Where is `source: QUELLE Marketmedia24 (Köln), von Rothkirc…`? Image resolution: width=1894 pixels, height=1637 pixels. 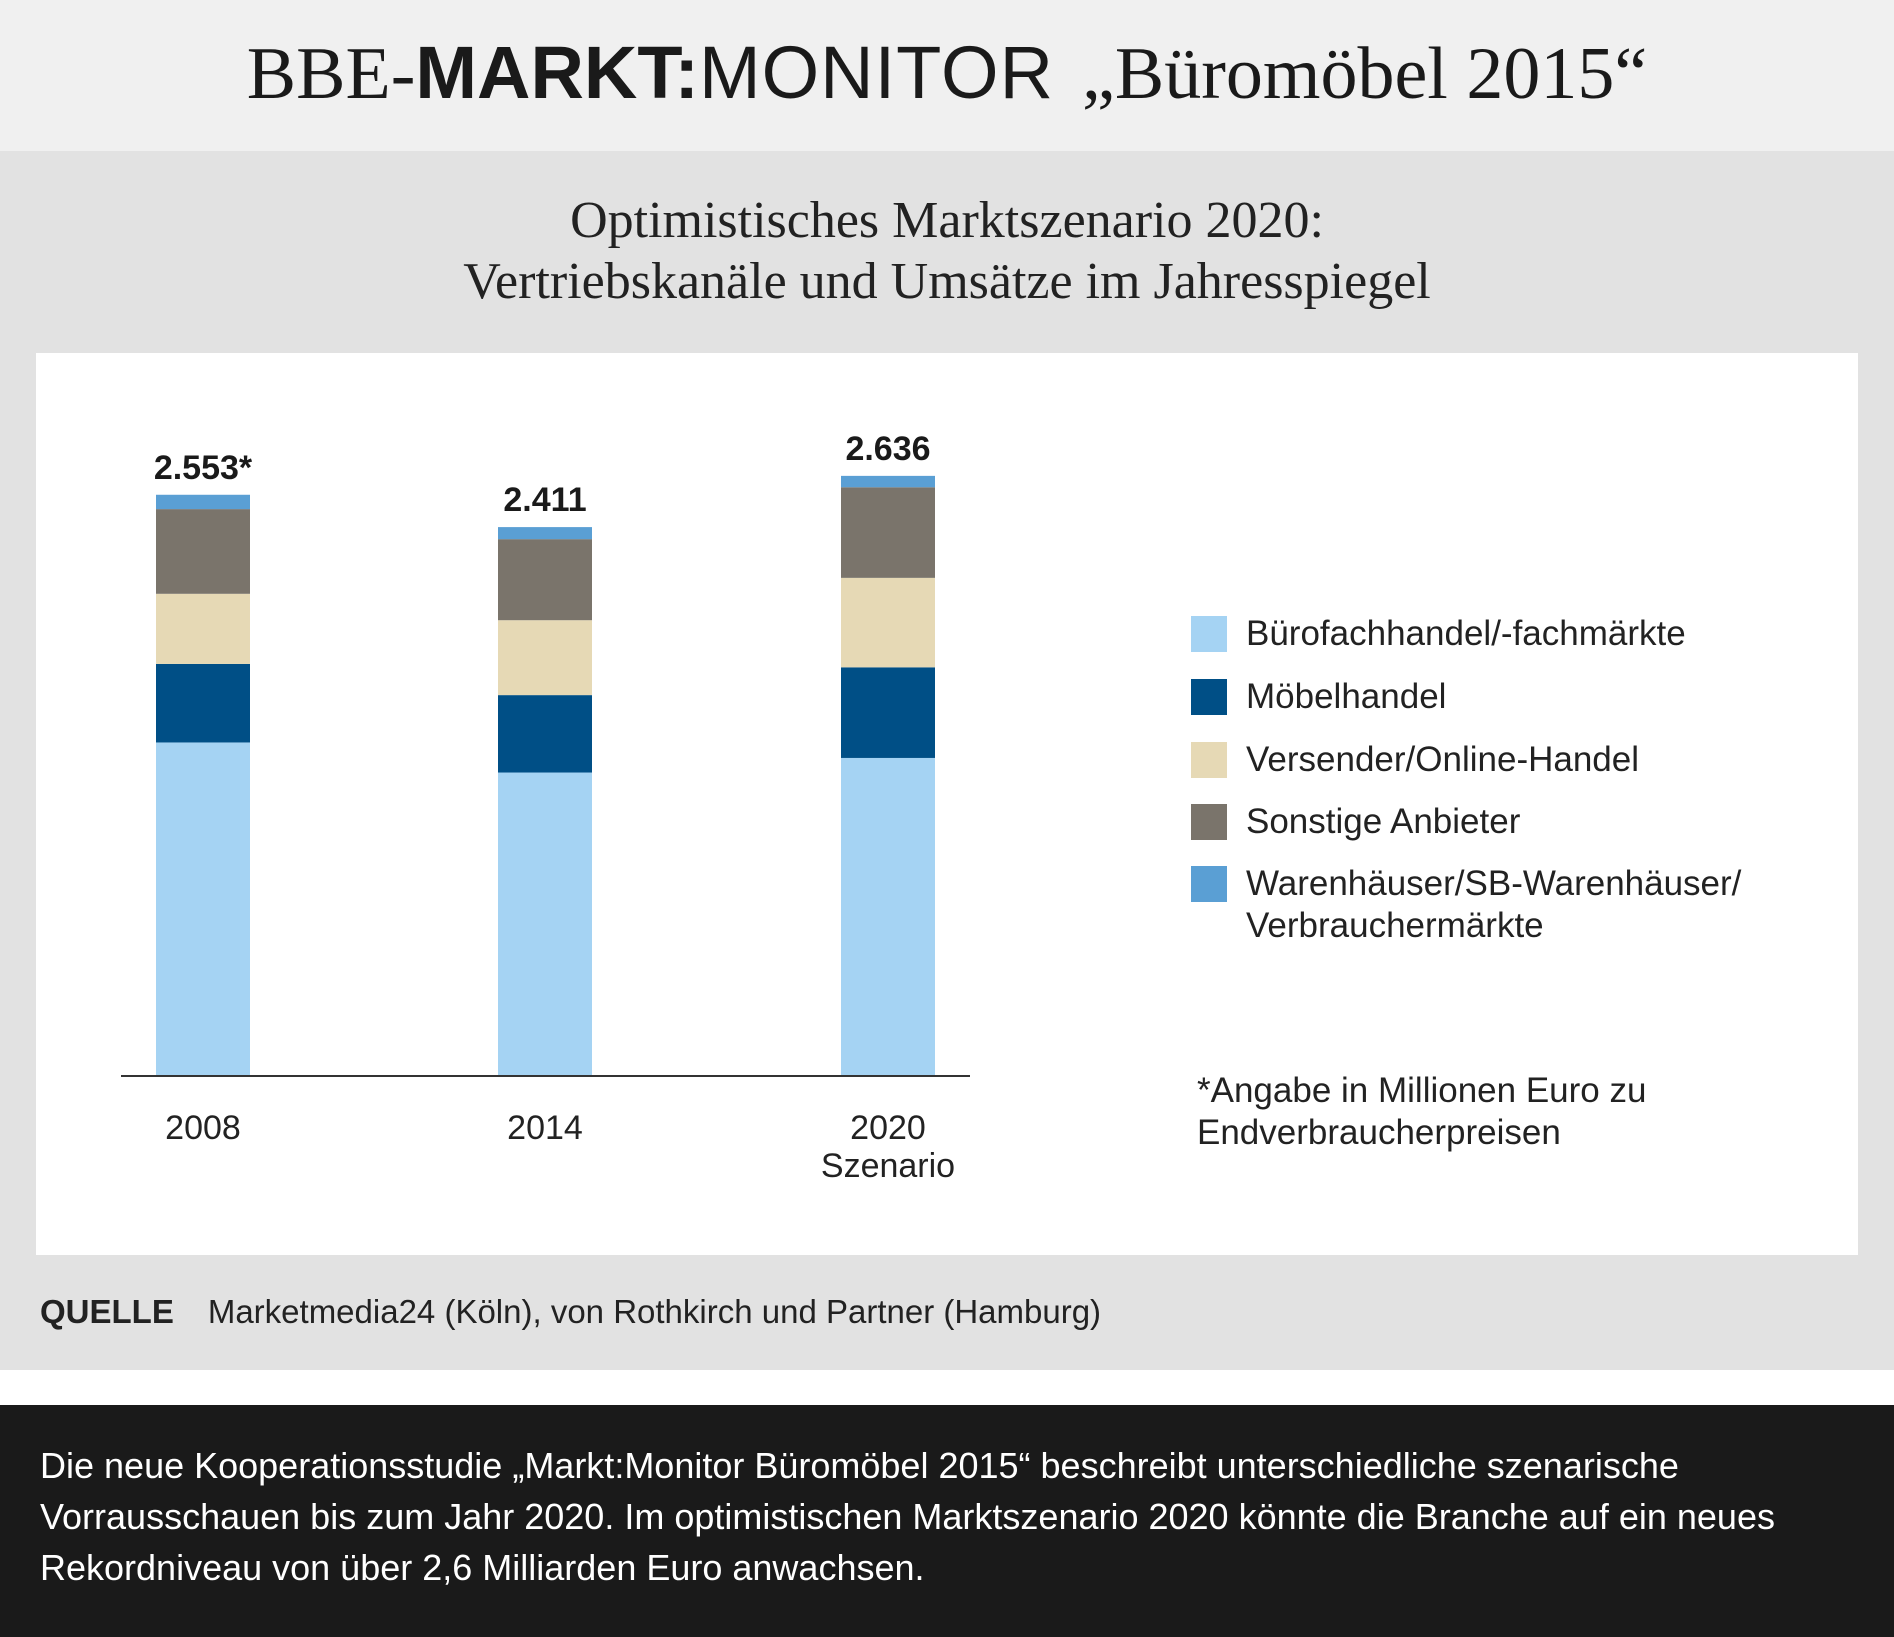
source: QUELLE Marketmedia24 (Köln), von Rothkirc… is located at coordinates (570, 1312).